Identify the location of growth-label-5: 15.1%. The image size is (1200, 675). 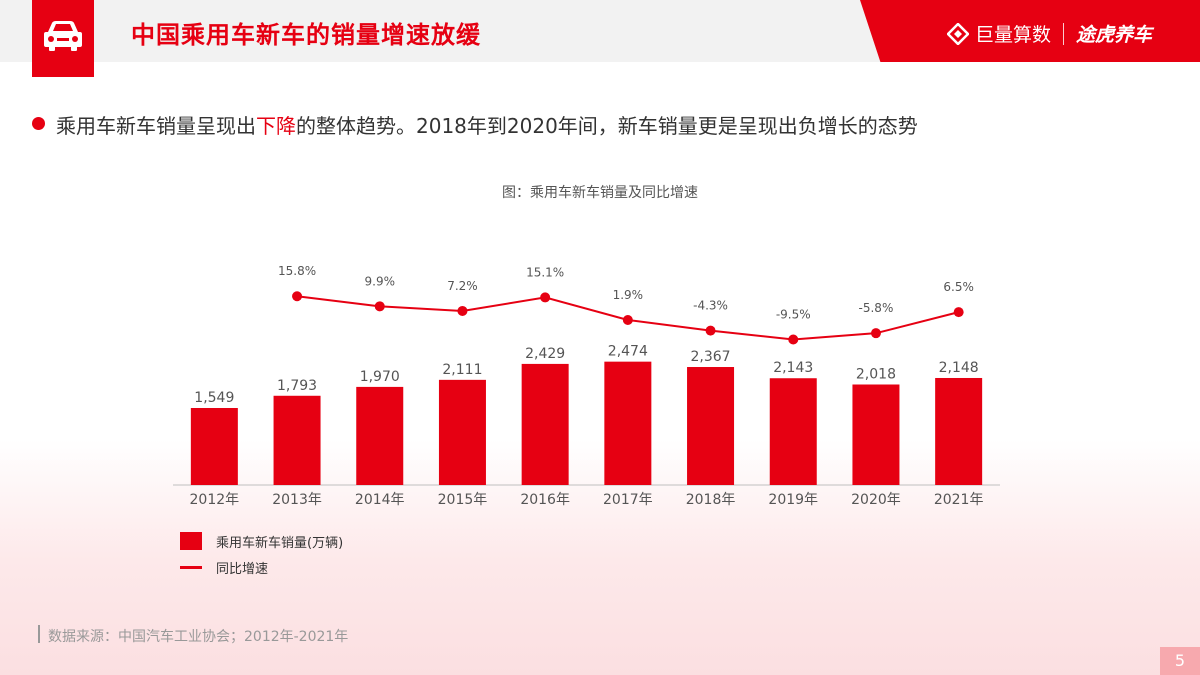
(545, 272).